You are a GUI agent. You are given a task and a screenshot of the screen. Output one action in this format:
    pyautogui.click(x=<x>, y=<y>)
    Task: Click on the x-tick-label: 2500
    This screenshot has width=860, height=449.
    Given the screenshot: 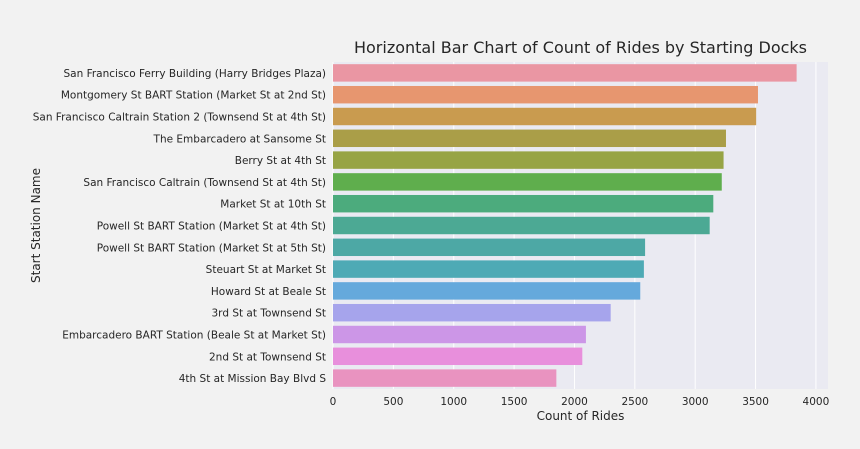 What is the action you would take?
    pyautogui.click(x=634, y=402)
    